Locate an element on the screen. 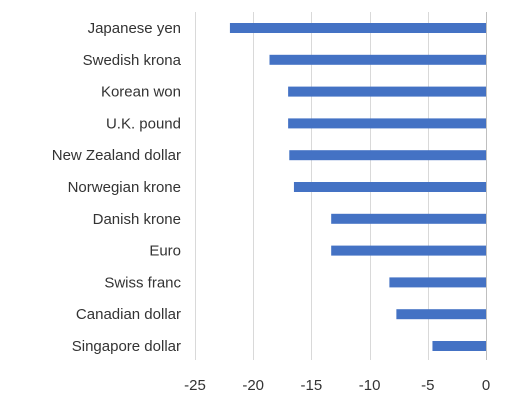  x-tick-label: -15 is located at coordinates (312, 385).